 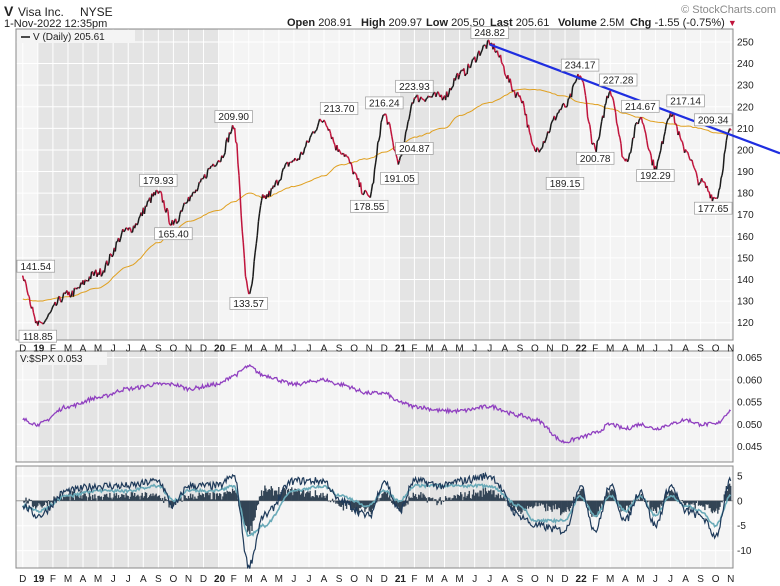 I want to click on x-tick-label: J, so click(x=309, y=579).